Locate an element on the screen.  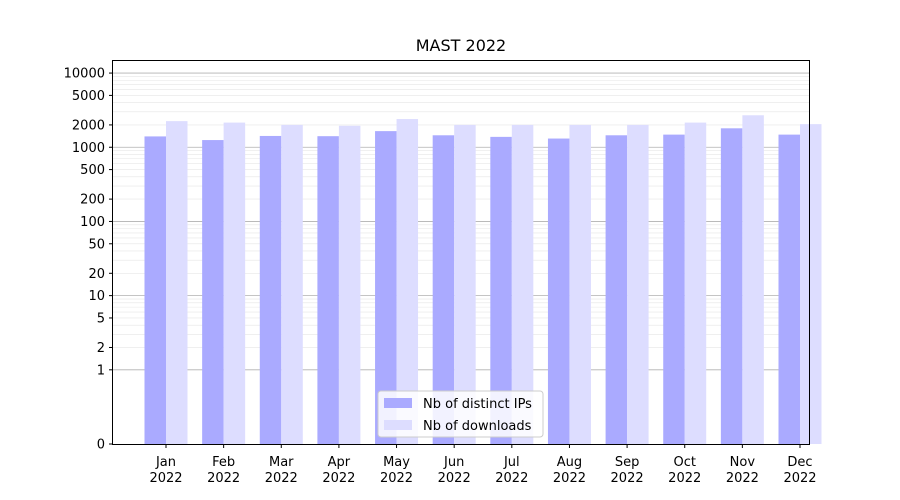
y-axis-ticks: 0 1 2 5 10 20 50 100 200 500 1000 2000 5000 10000 is located at coordinates (88, 260).